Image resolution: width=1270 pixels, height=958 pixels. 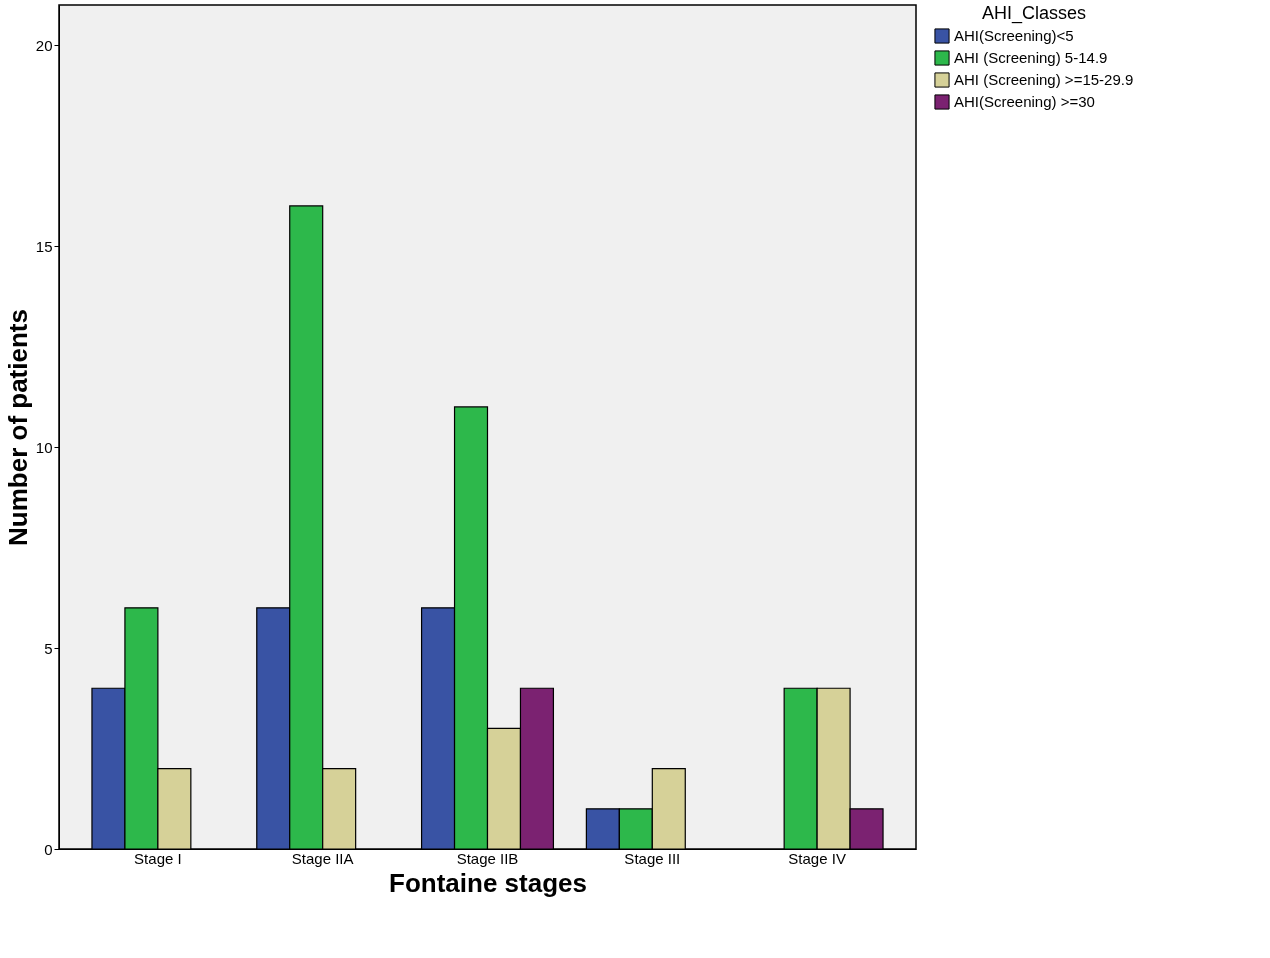 What do you see at coordinates (48, 849) in the screenshot?
I see `y-tick-label: 0` at bounding box center [48, 849].